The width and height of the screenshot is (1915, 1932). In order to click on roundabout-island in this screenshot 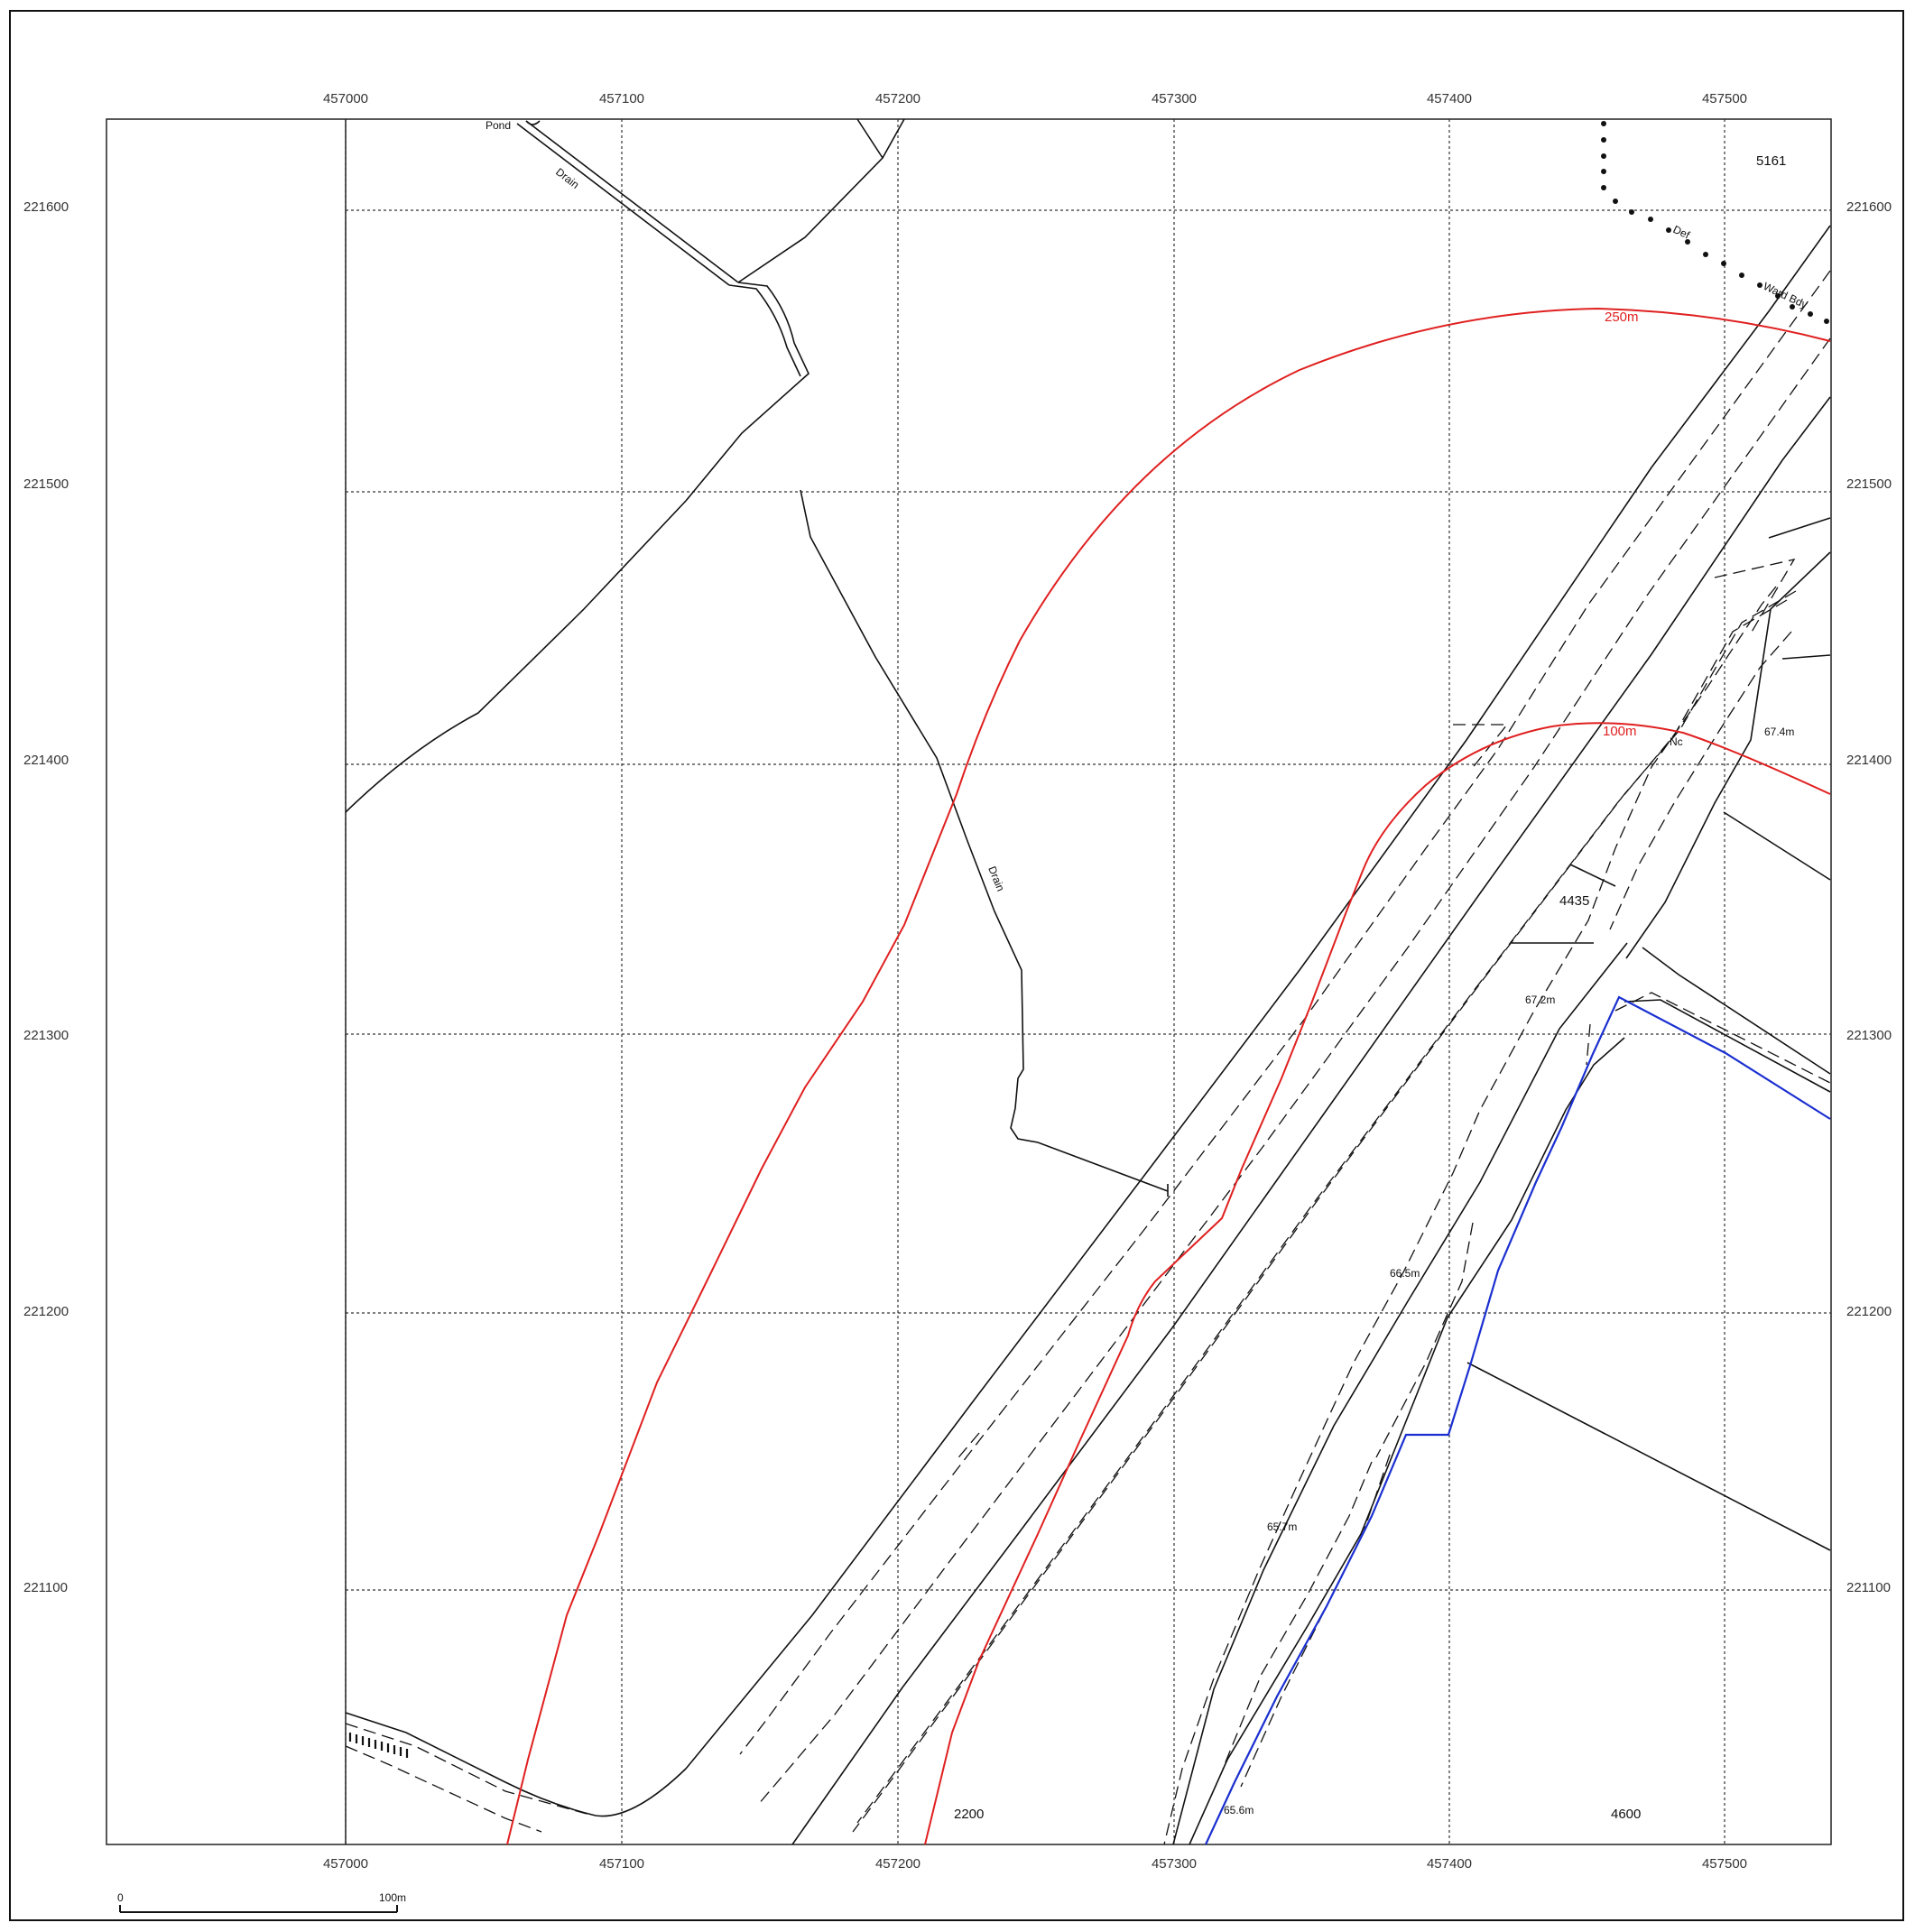, I will do `click(1755, 596)`.